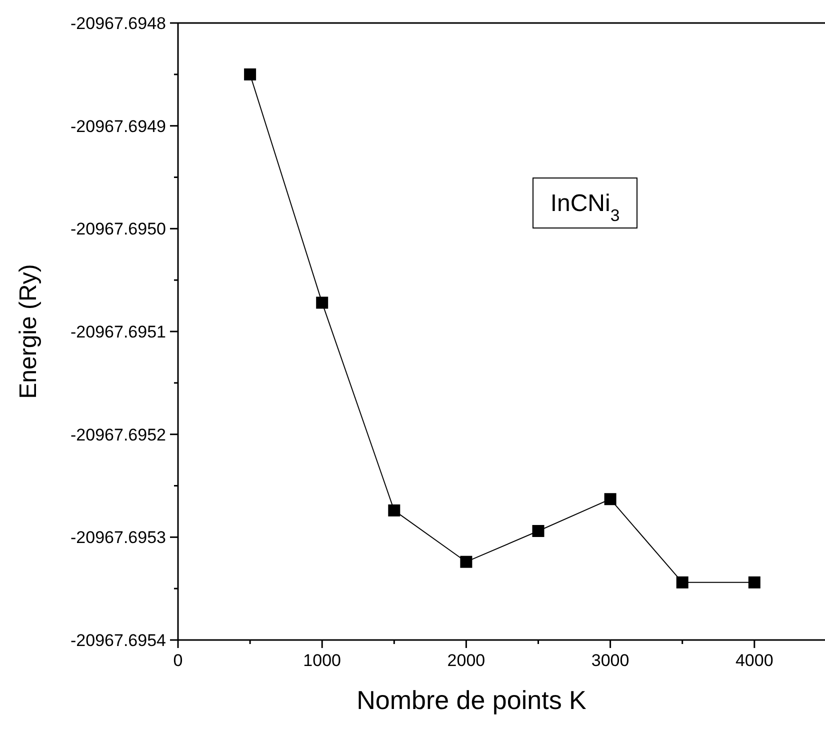 Image resolution: width=825 pixels, height=744 pixels. Describe the element at coordinates (610, 660) in the screenshot. I see `x-tick-label: 3000` at that location.